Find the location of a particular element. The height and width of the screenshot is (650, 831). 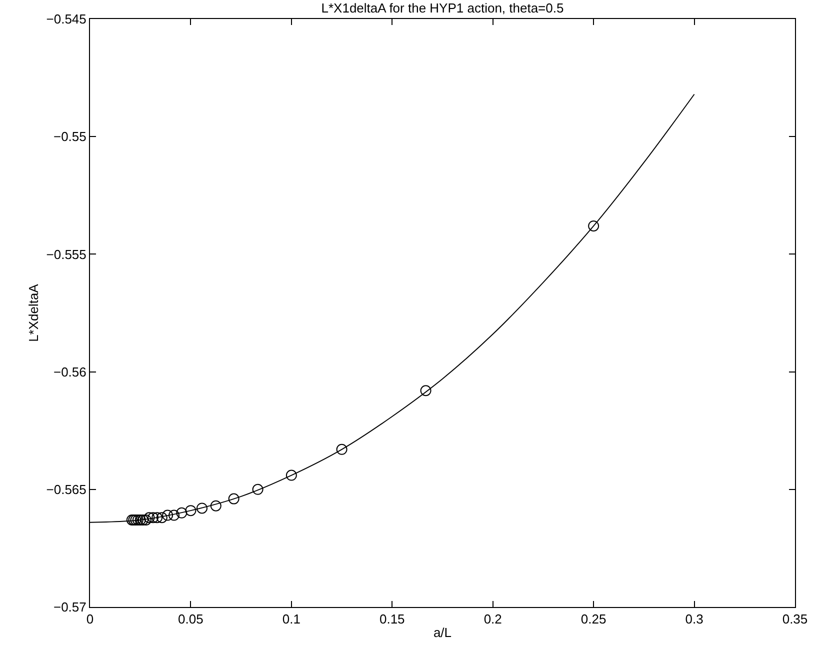

y-tick-label: −0.56 is located at coordinates (69, 372).